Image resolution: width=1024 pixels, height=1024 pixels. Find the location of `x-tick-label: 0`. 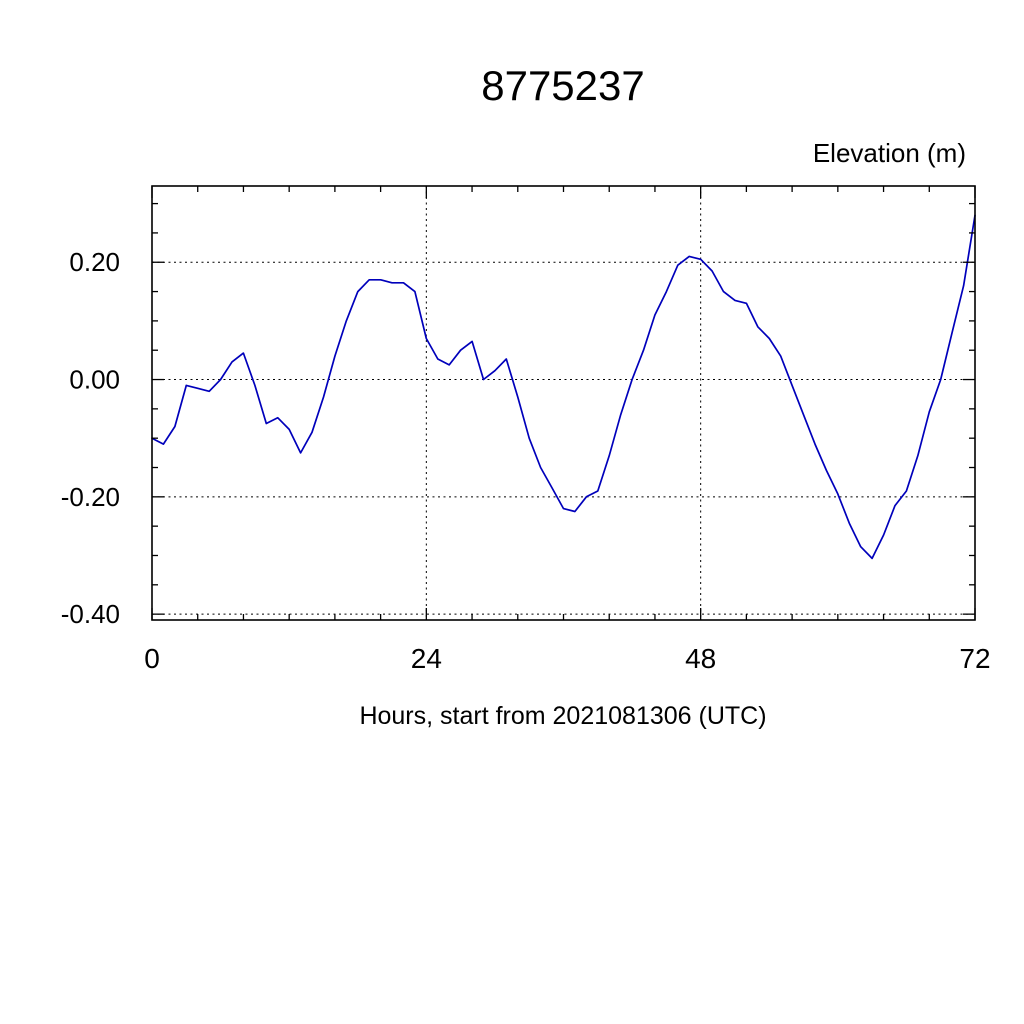

x-tick-label: 0 is located at coordinates (152, 658).